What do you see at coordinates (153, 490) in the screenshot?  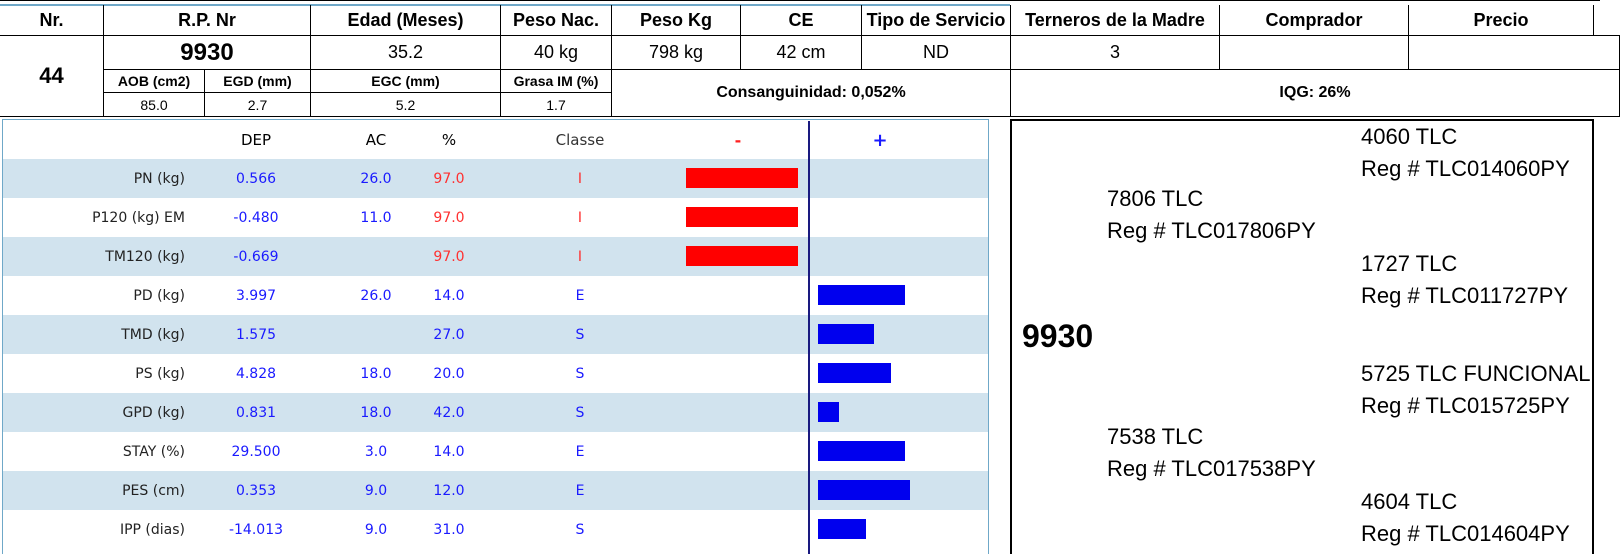 I see `trait-label: PES (cm)` at bounding box center [153, 490].